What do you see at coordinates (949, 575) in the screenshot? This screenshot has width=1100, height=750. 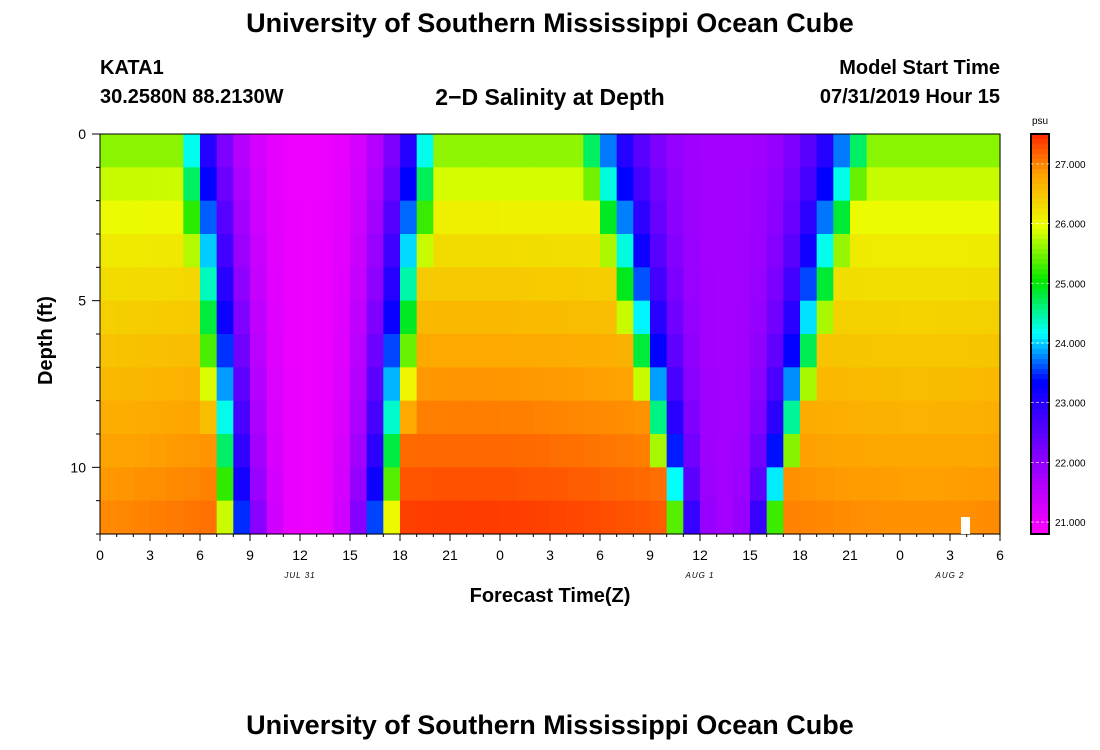 I see `date-label: AUG 2` at bounding box center [949, 575].